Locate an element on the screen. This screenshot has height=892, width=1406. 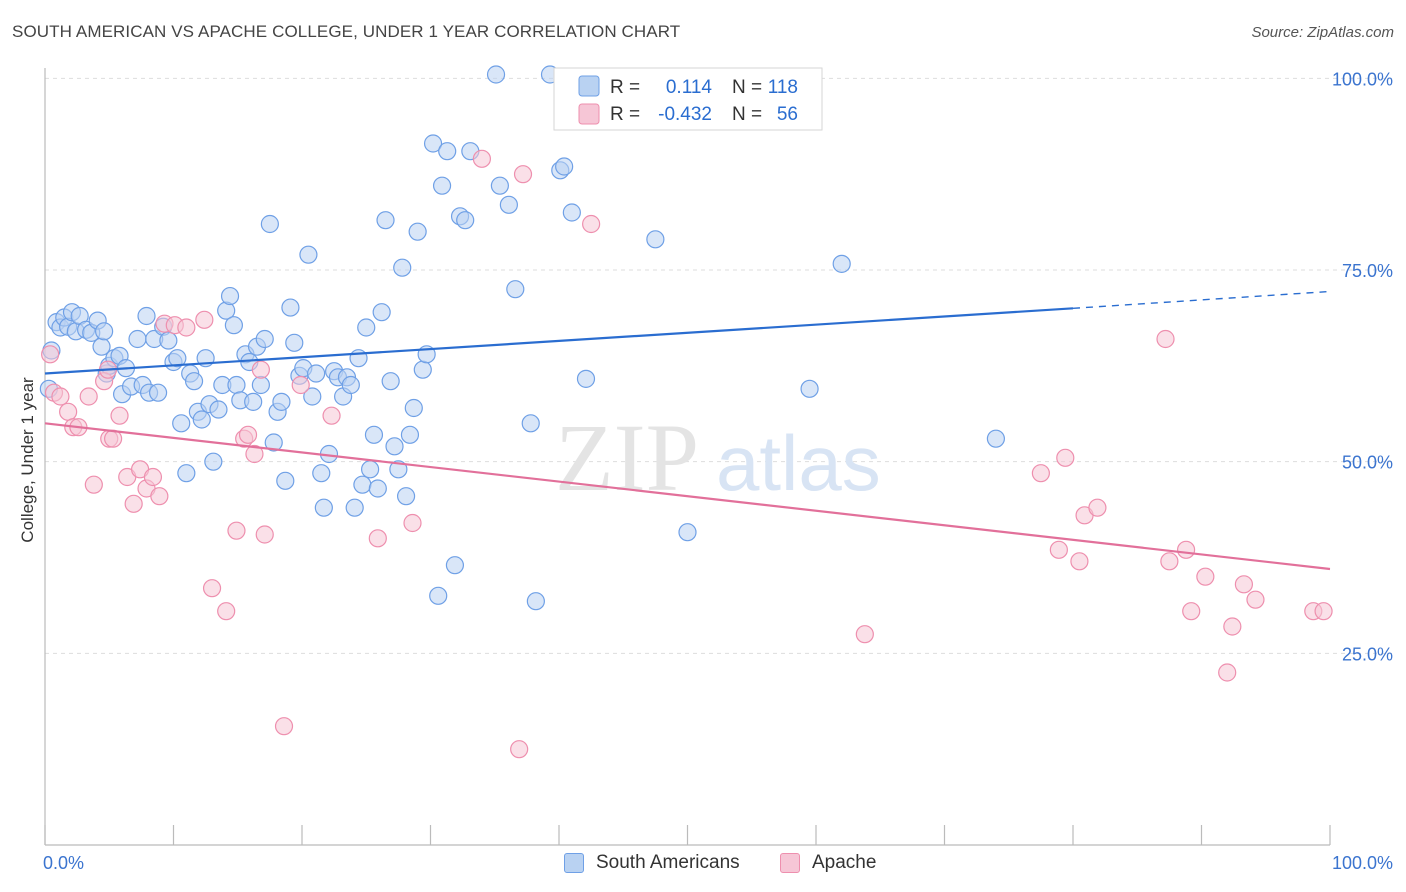
stats-legend-swatch-blue is located at coordinates (589, 86).